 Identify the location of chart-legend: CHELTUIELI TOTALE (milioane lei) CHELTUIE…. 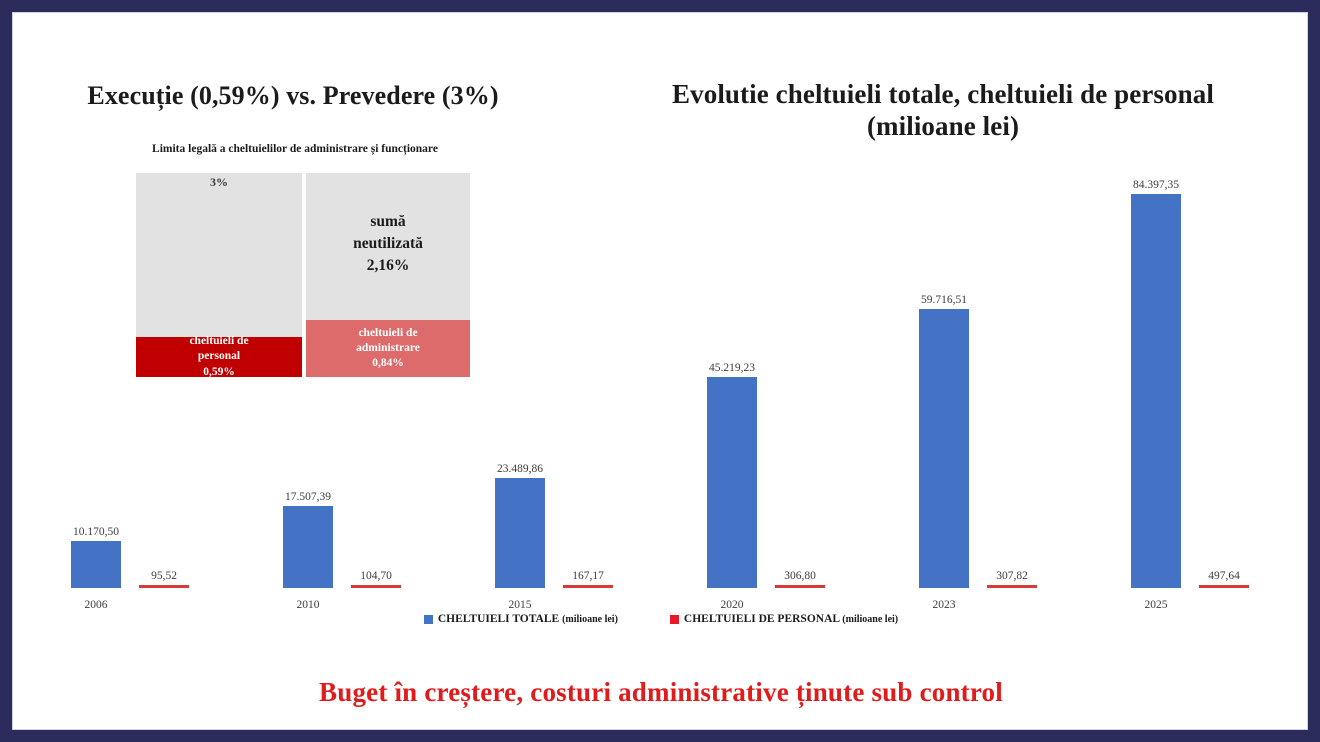
(661, 619).